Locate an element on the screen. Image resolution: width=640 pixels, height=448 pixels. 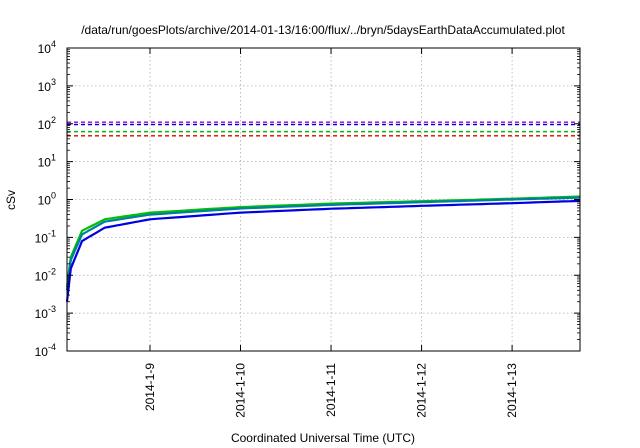
x-axis-label: Coordinated Universal Time (UTC) is located at coordinates (323, 438).